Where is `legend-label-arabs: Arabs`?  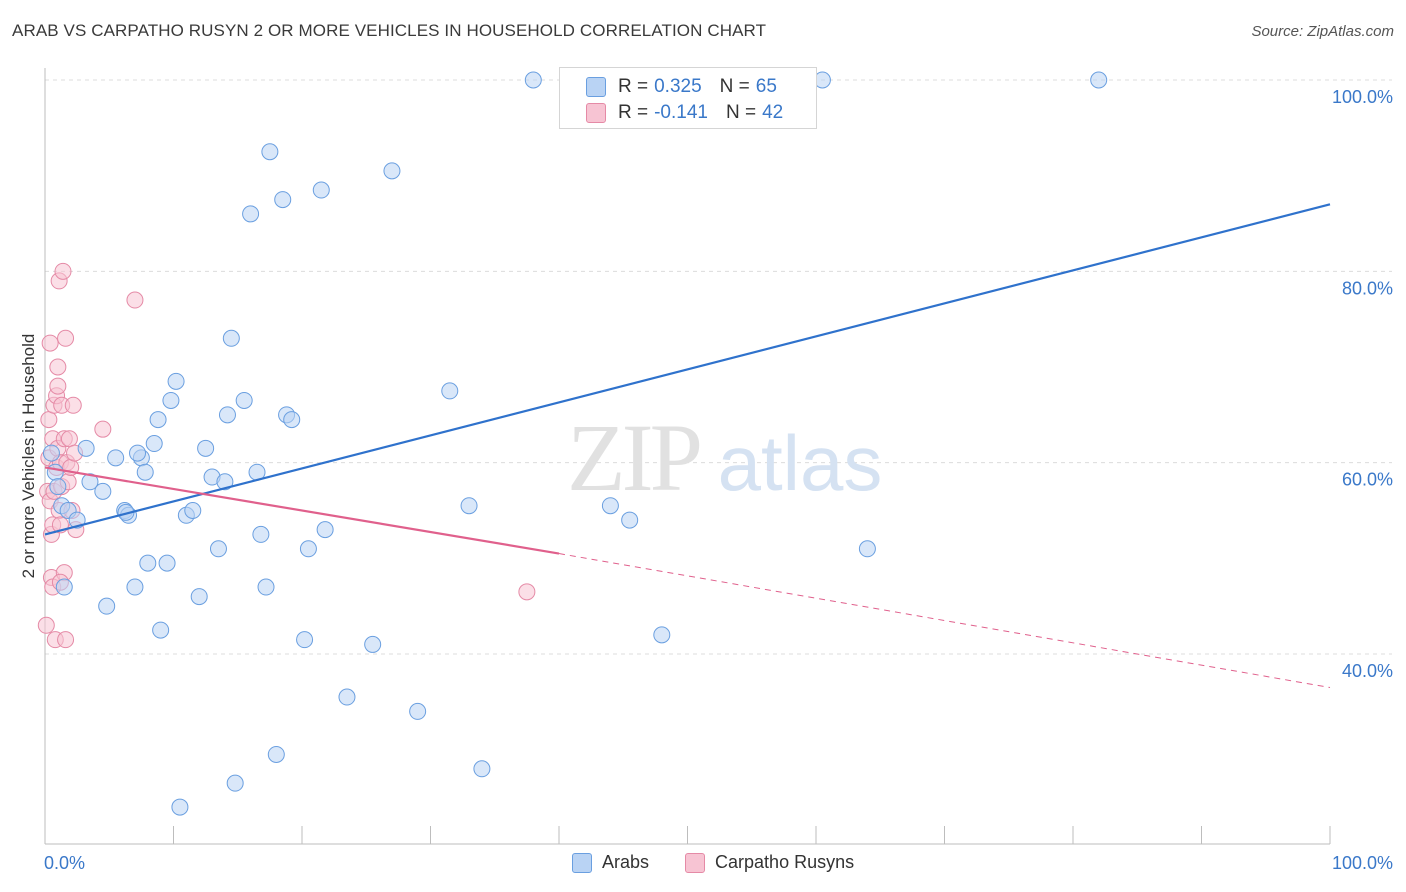 legend-label-arabs: Arabs is located at coordinates (626, 862).